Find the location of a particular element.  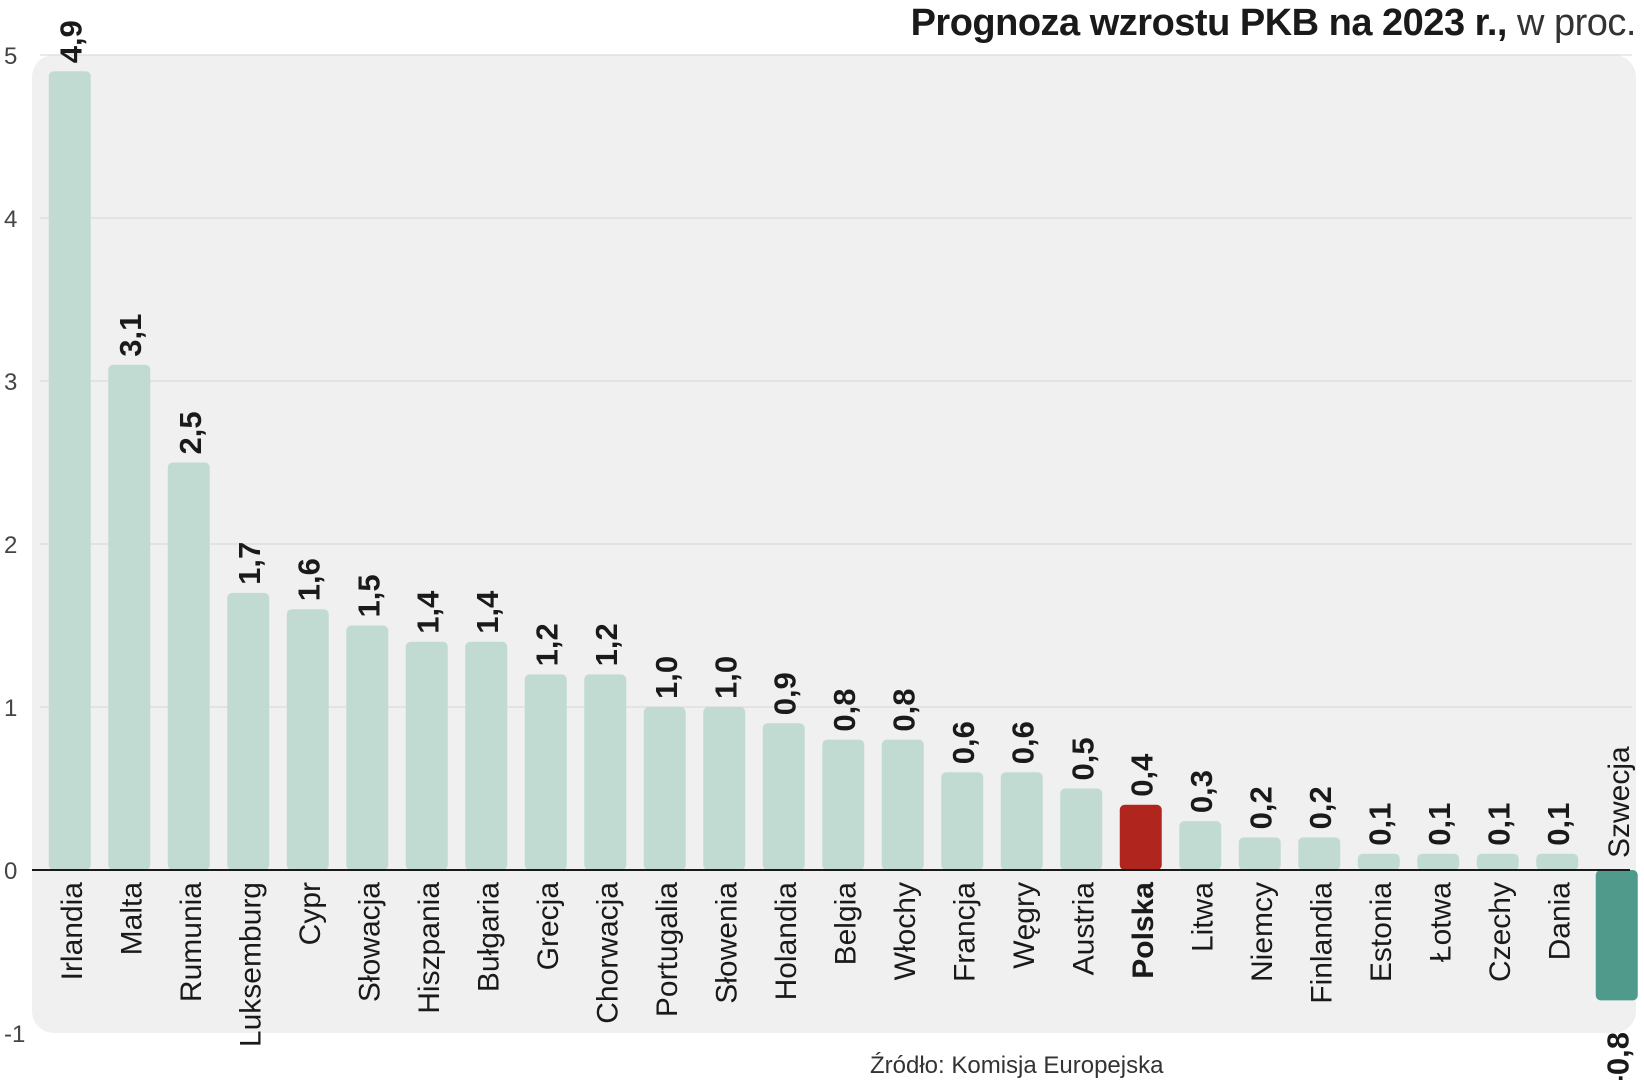

value-label: 3,1 is located at coordinates (130, 335).